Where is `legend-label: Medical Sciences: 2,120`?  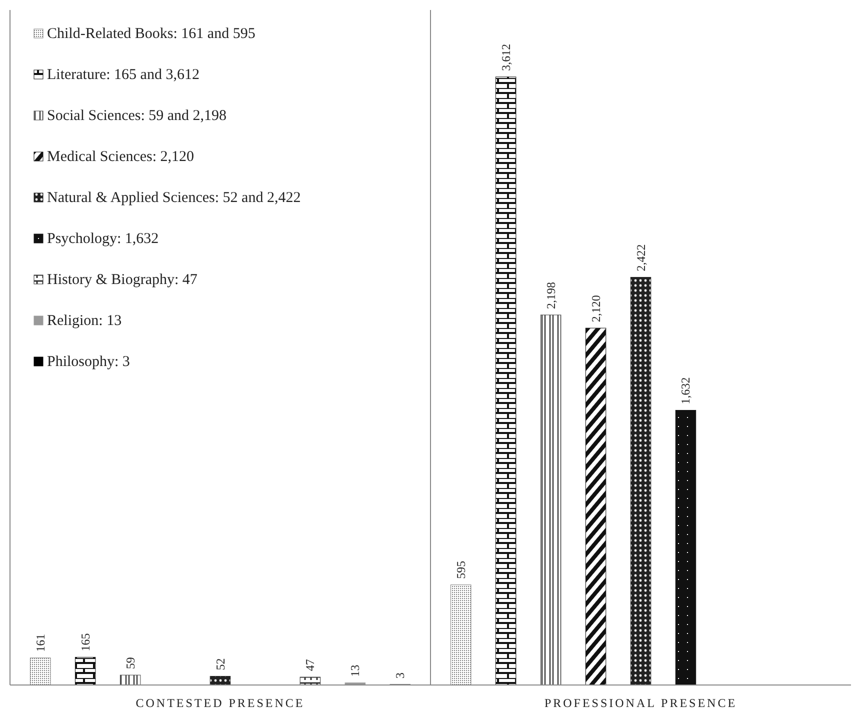
legend-label: Medical Sciences: 2,120 is located at coordinates (120, 157).